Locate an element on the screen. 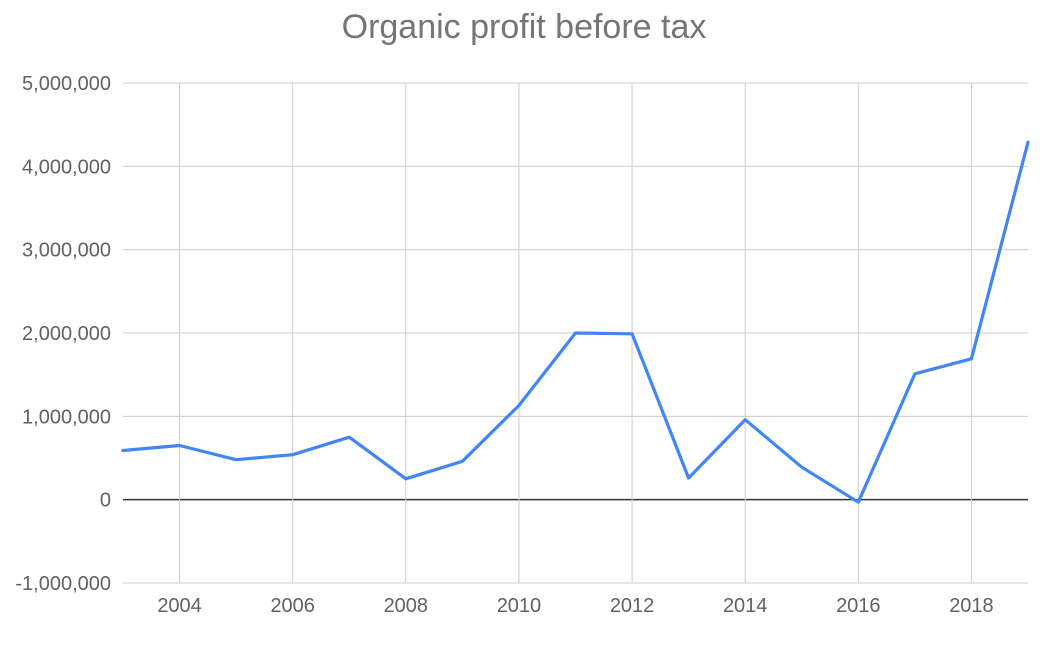  x-tick-label: 2014 is located at coordinates (745, 606).